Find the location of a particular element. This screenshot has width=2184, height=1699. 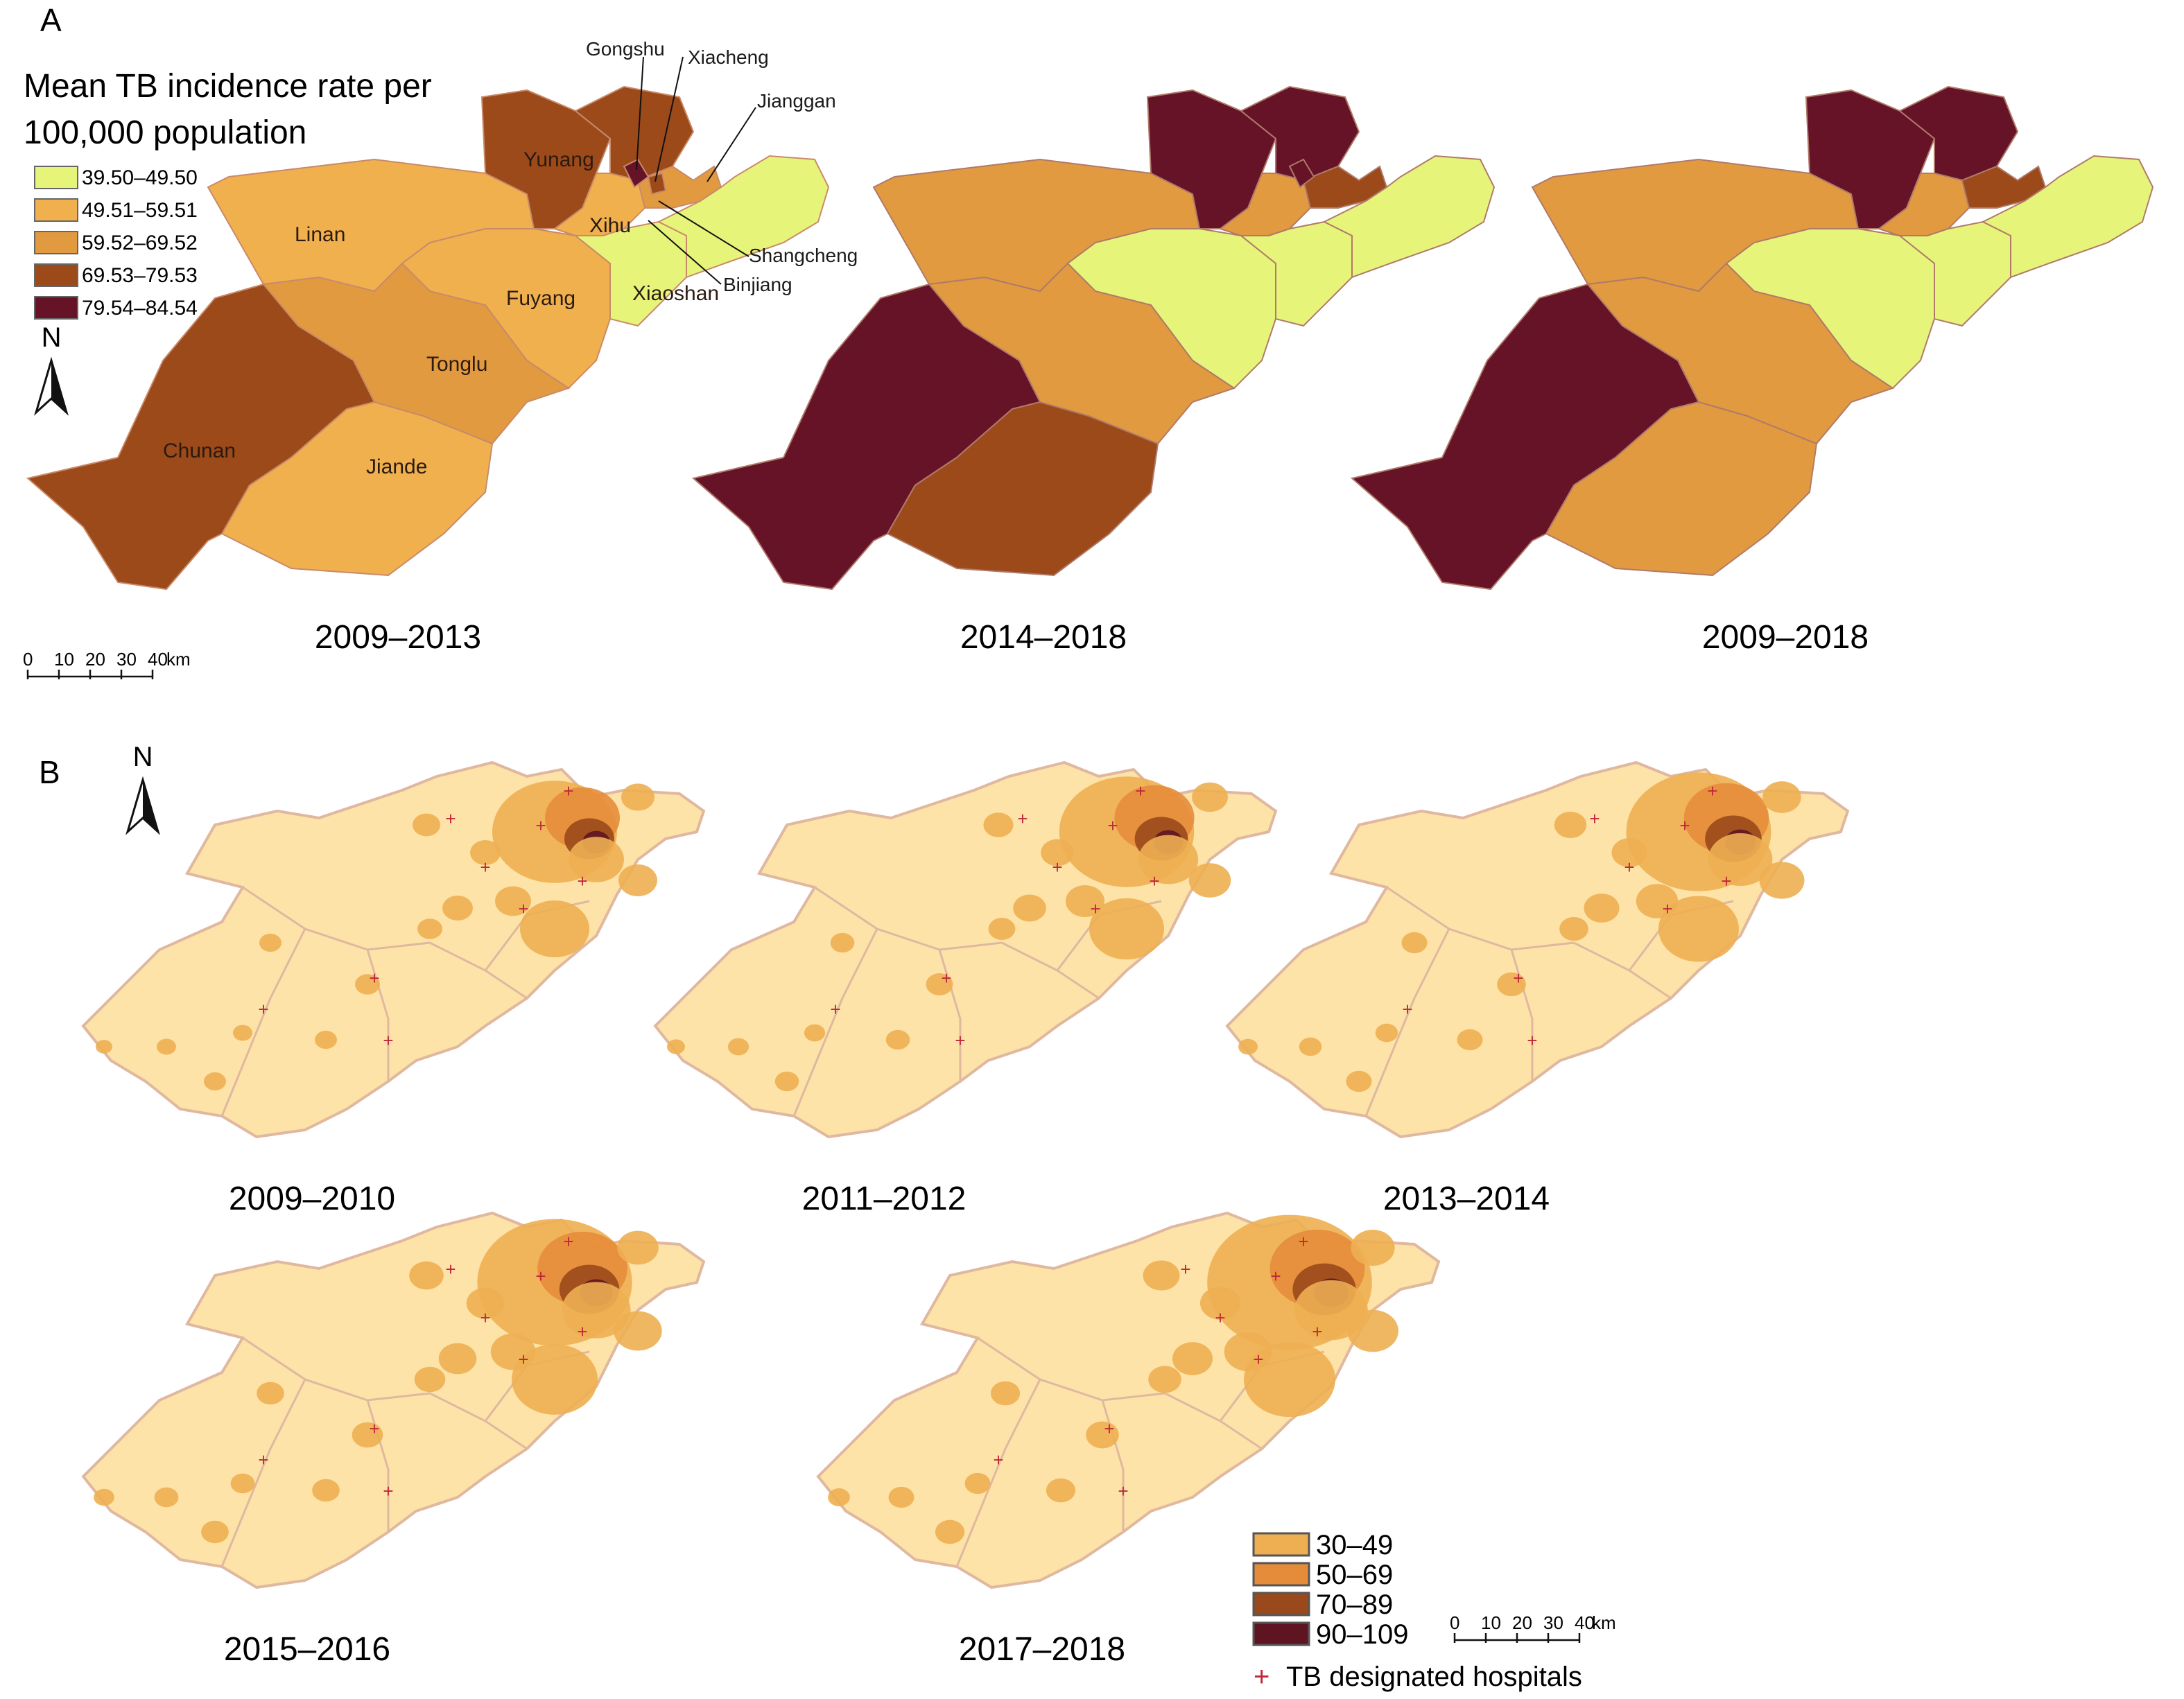

callout-gongshu is located at coordinates (640, 113).